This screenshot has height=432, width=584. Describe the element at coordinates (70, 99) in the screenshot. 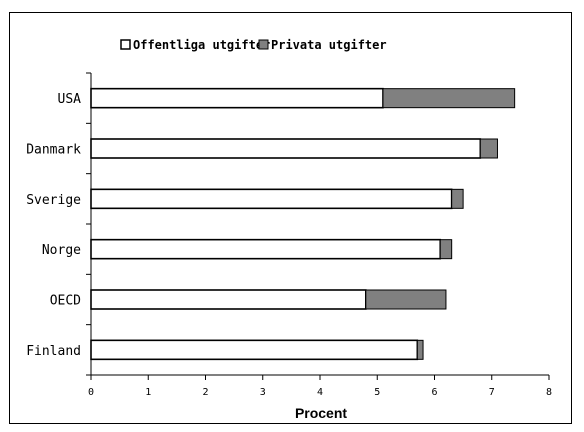

I see `category-label: USA` at that location.